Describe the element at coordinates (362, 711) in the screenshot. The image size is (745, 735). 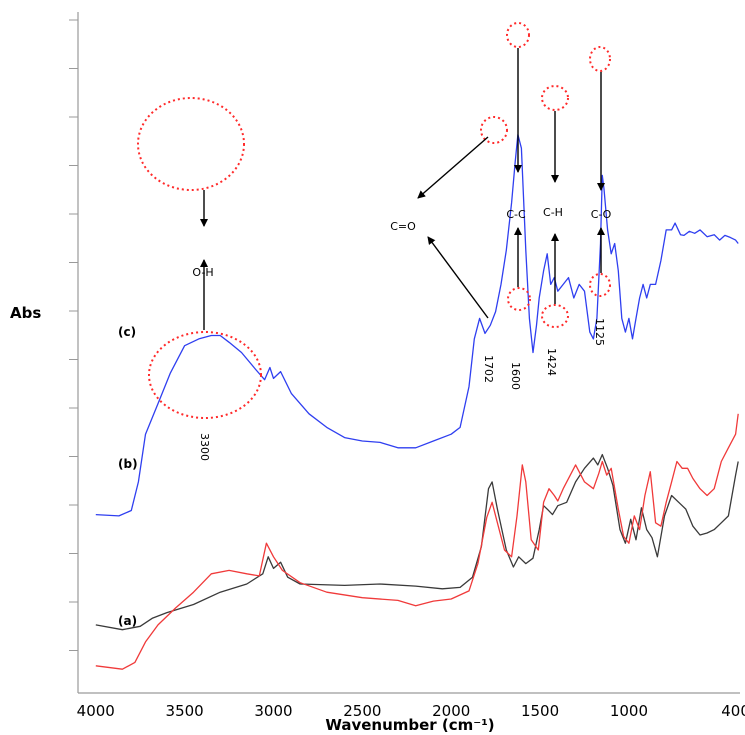
I see `x-tick-label: 2500` at that location.